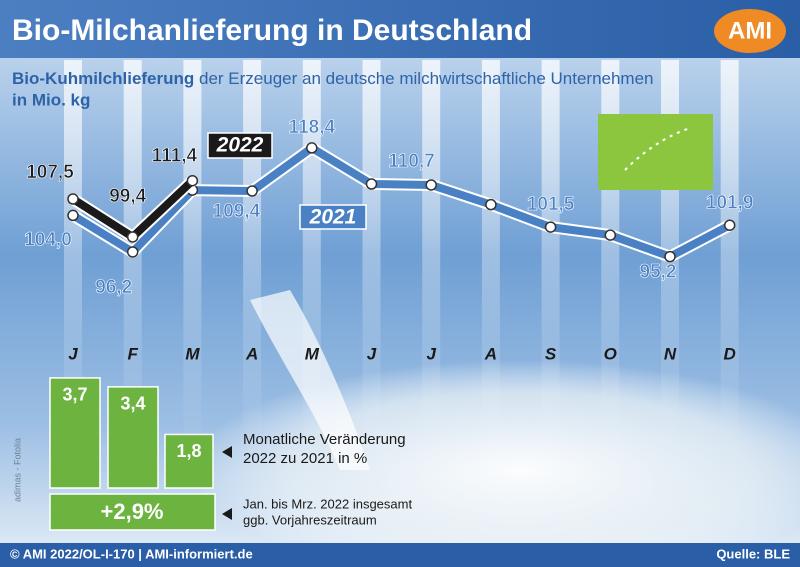  I want to click on bar-label: 3,4, so click(132, 404).